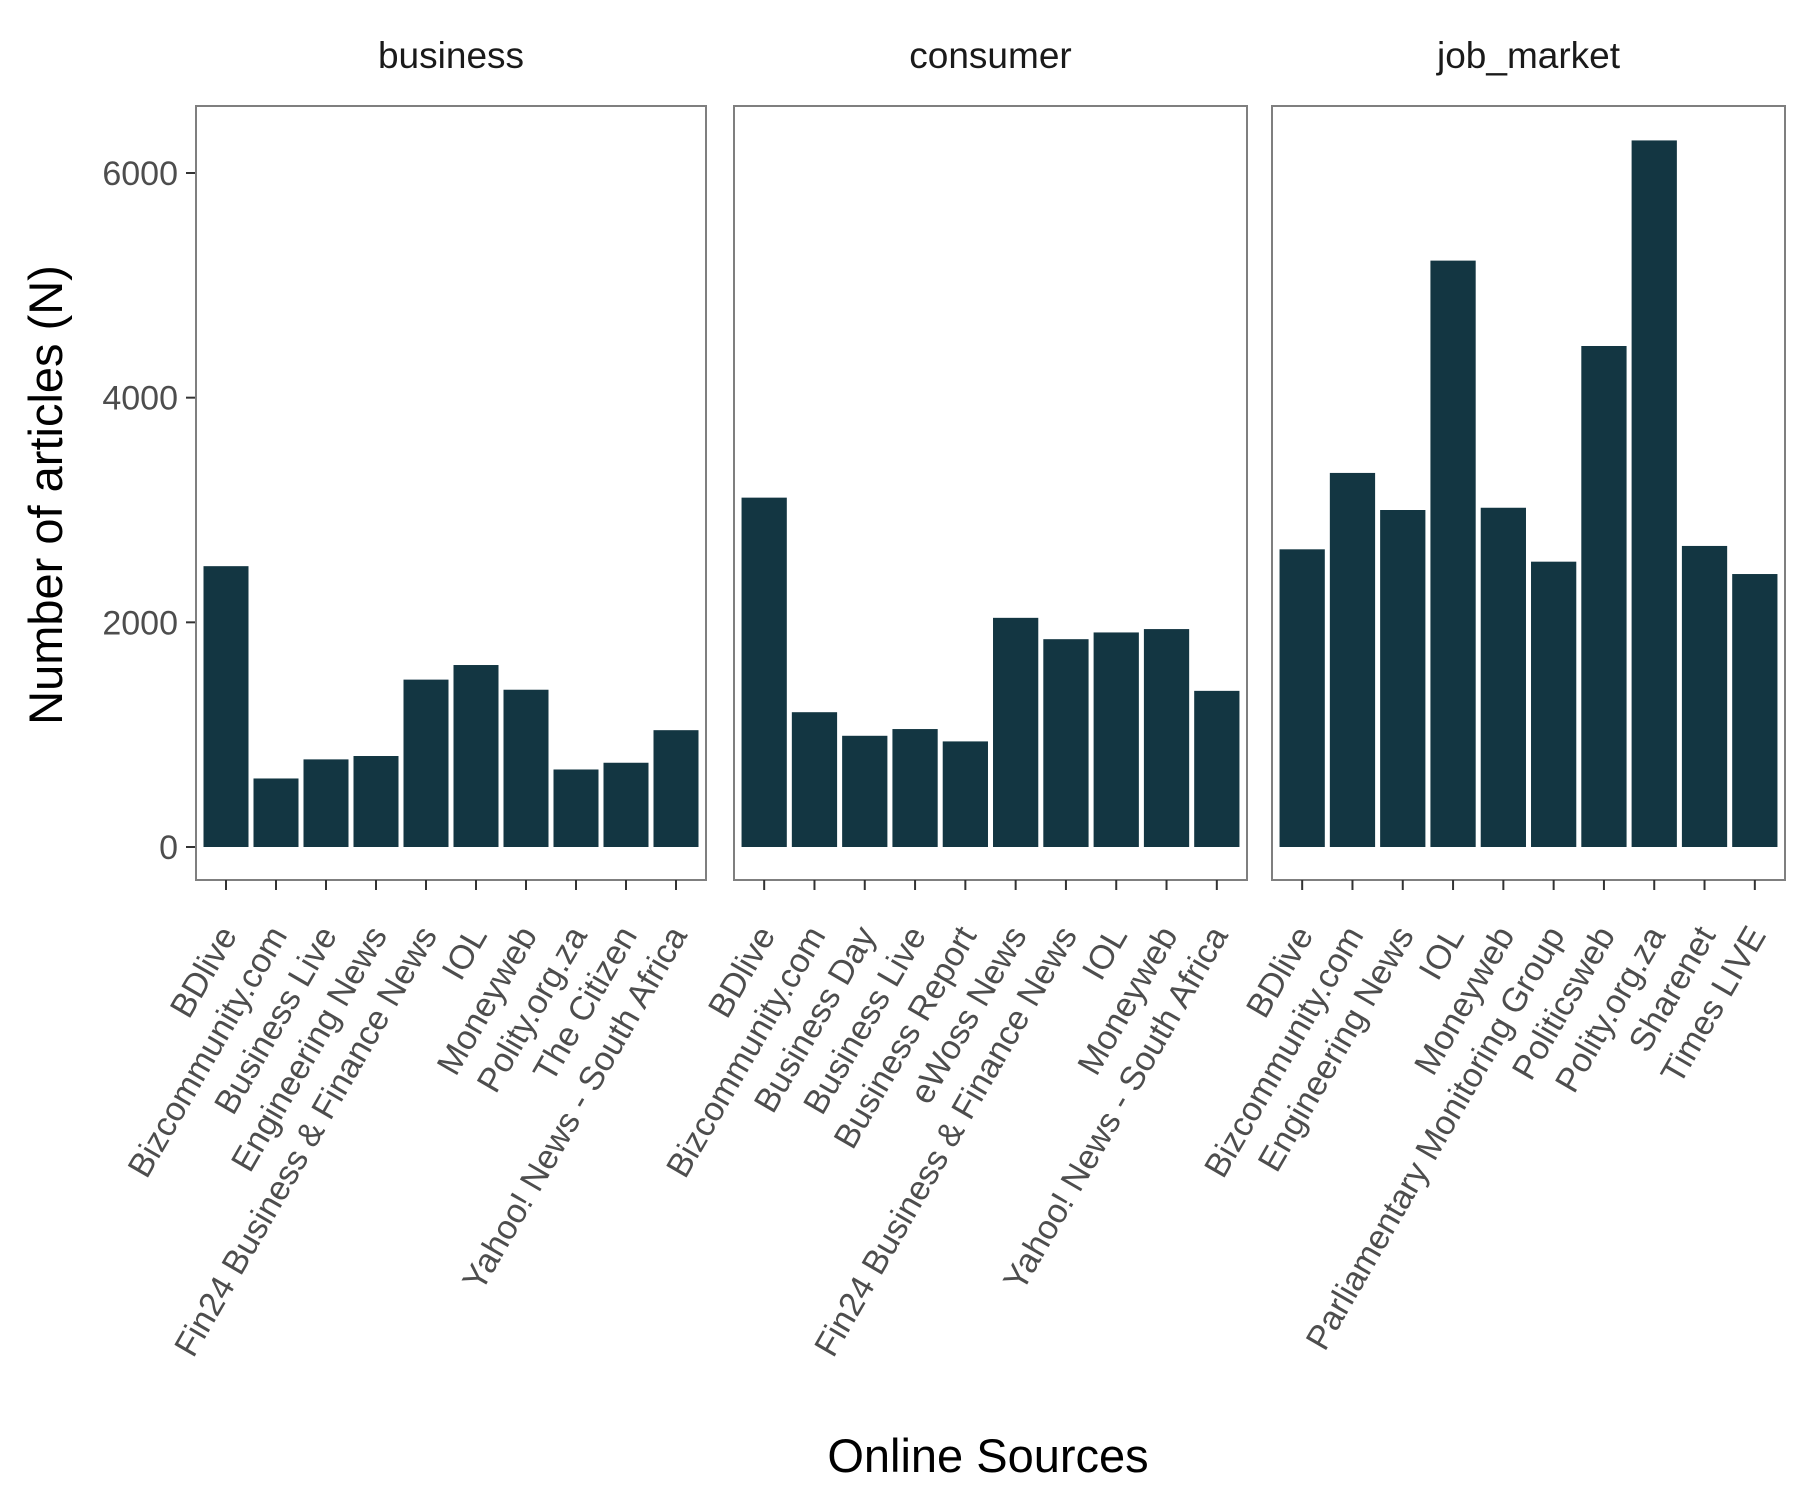 The height and width of the screenshot is (1505, 1800). I want to click on y-tick-label: 0, so click(168, 848).